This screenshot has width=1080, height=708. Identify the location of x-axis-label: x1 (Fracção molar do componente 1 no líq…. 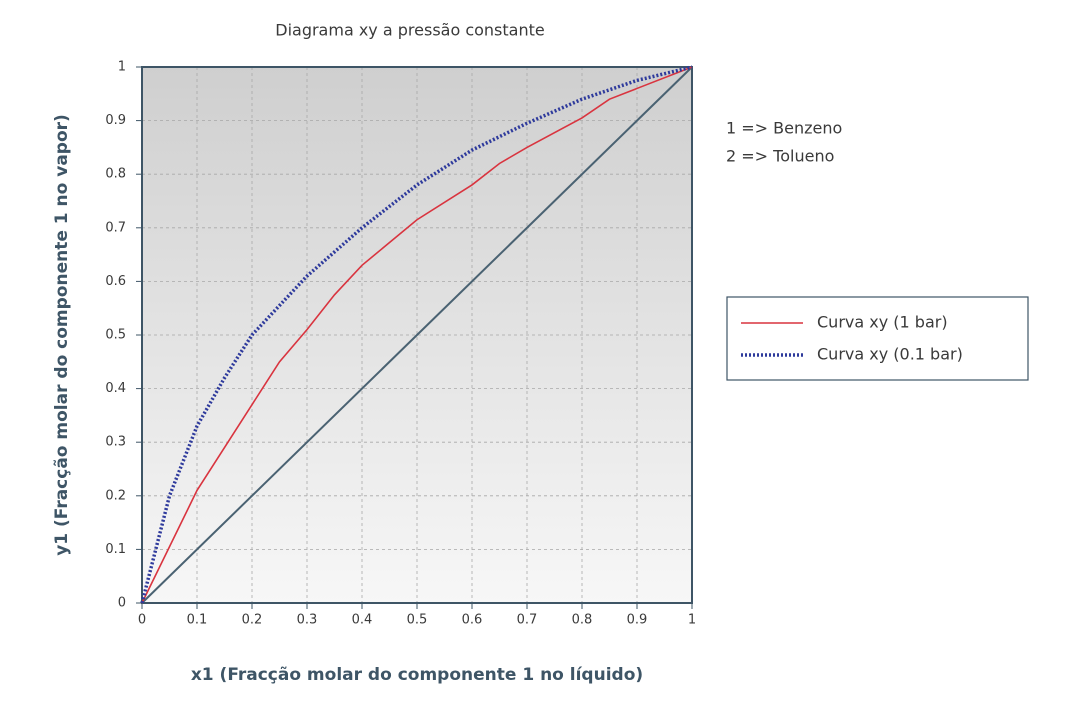
(417, 675).